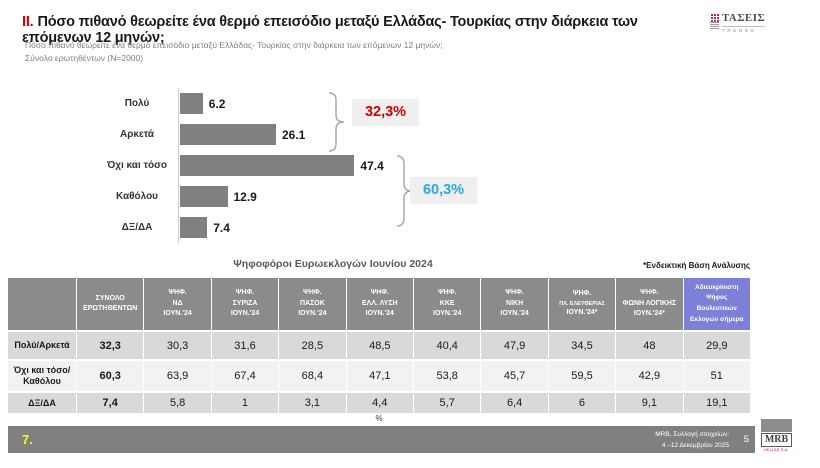  Describe the element at coordinates (716, 345) in the screenshot. I see `table-cell: 29,9` at that location.